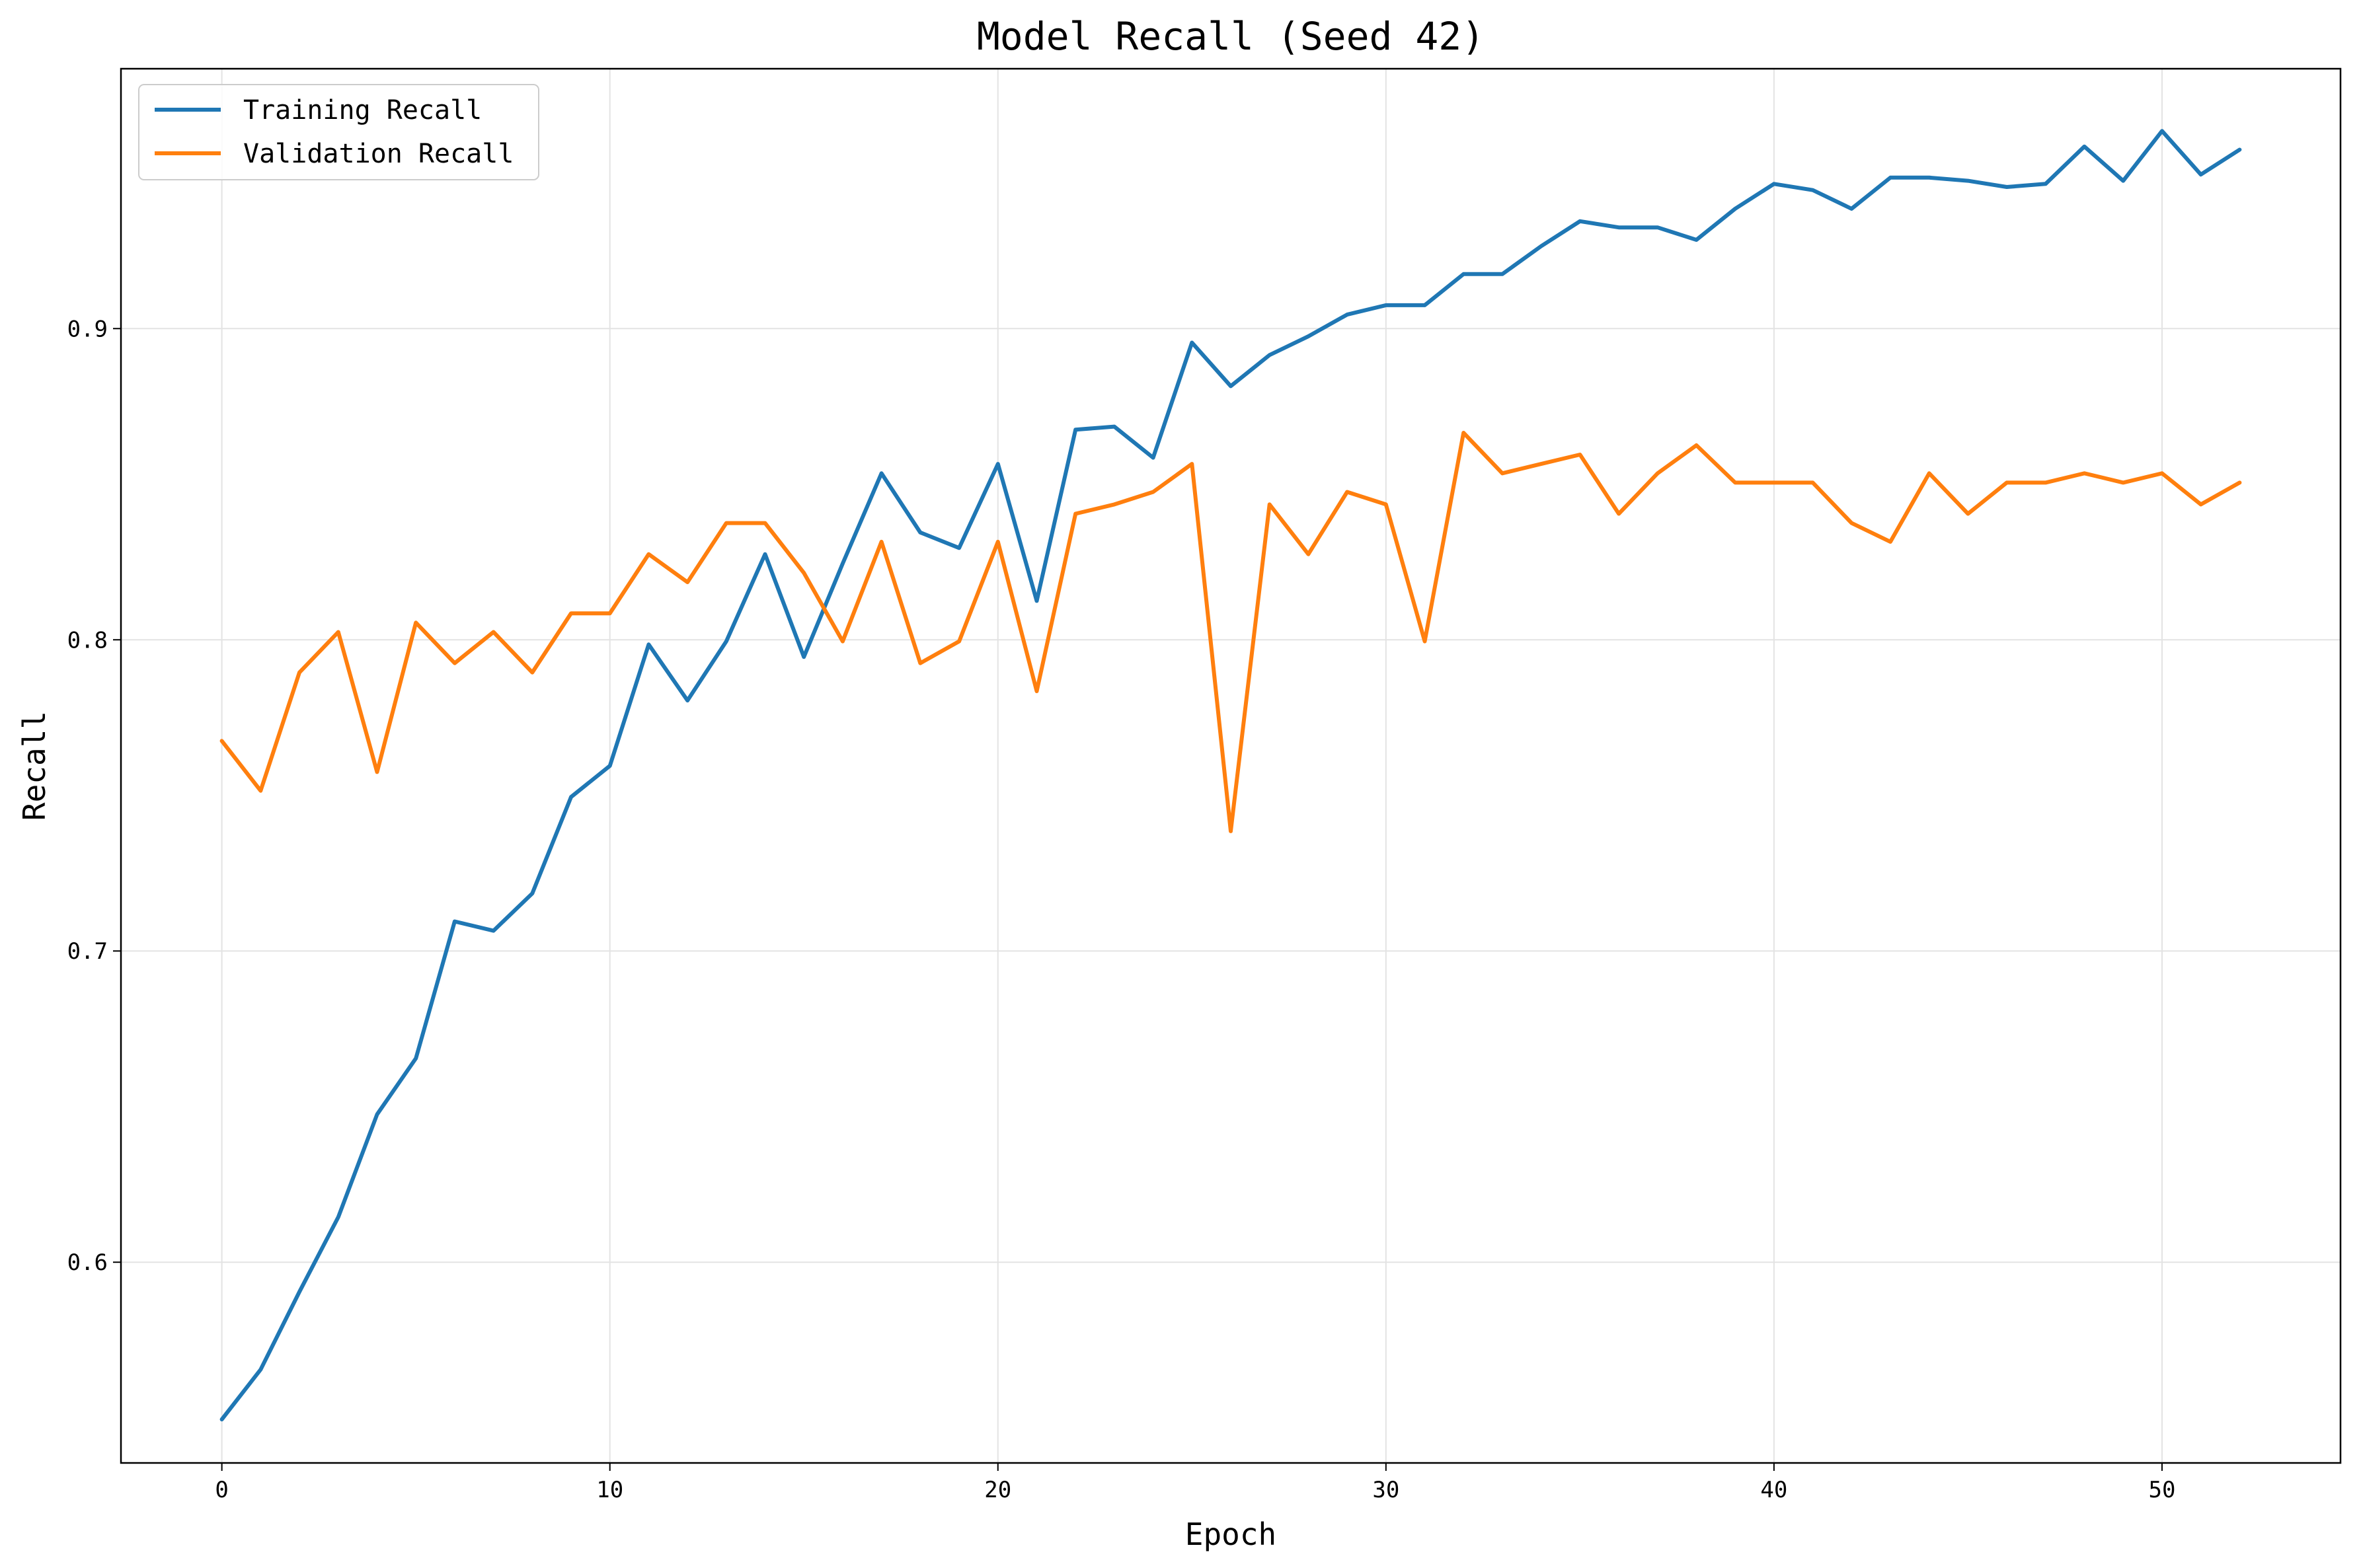  What do you see at coordinates (362, 110) in the screenshot?
I see `legend-label-training: Training Recall` at bounding box center [362, 110].